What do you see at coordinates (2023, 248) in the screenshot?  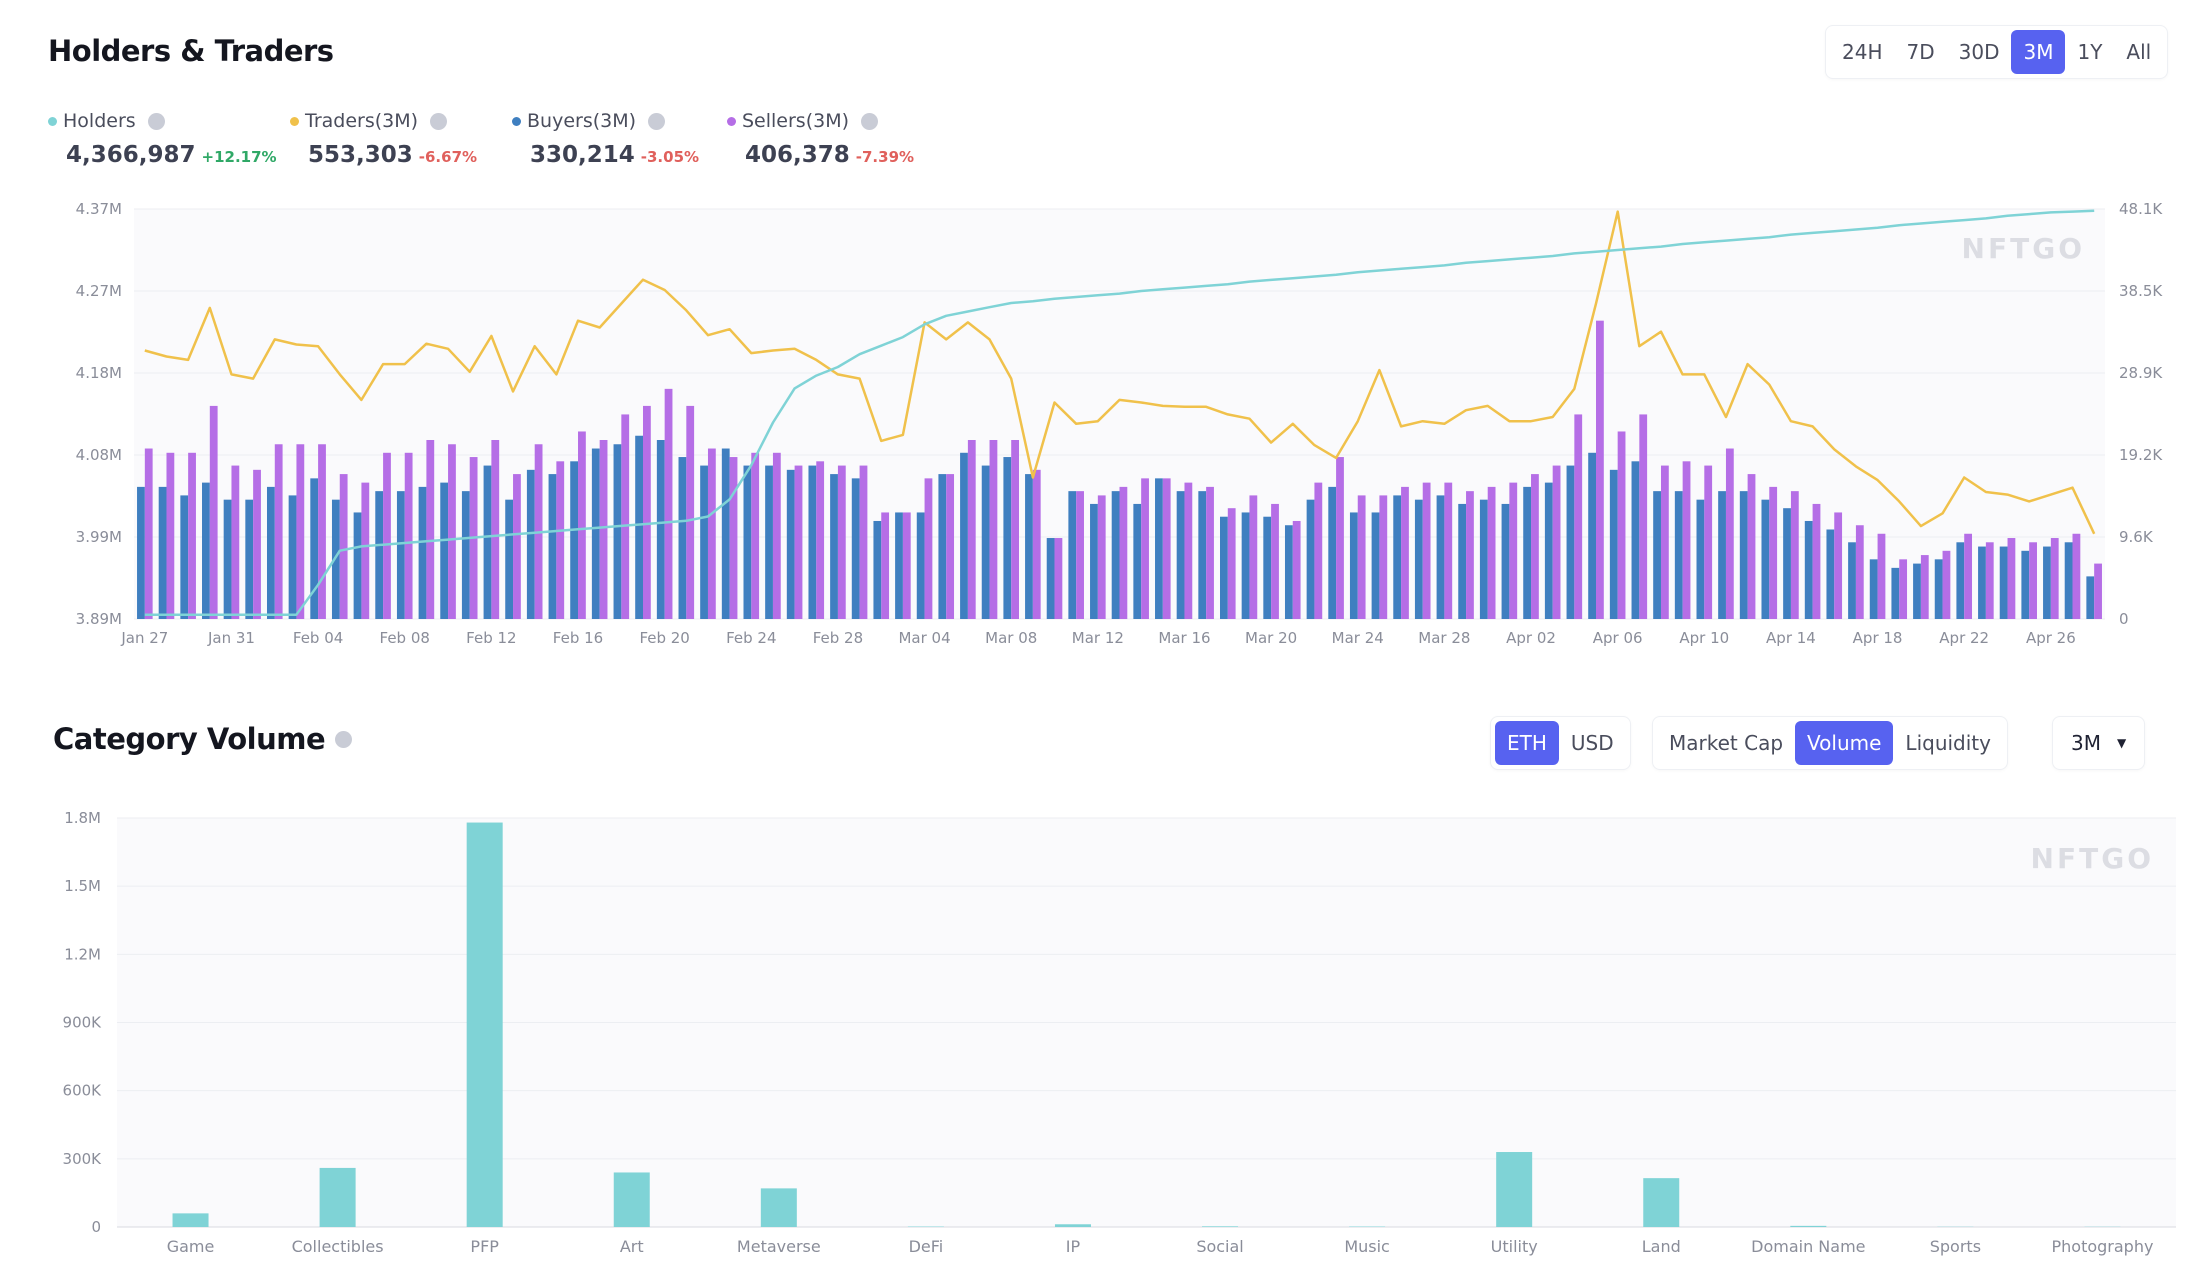 I see `nftgo-watermark: NFTGO` at bounding box center [2023, 248].